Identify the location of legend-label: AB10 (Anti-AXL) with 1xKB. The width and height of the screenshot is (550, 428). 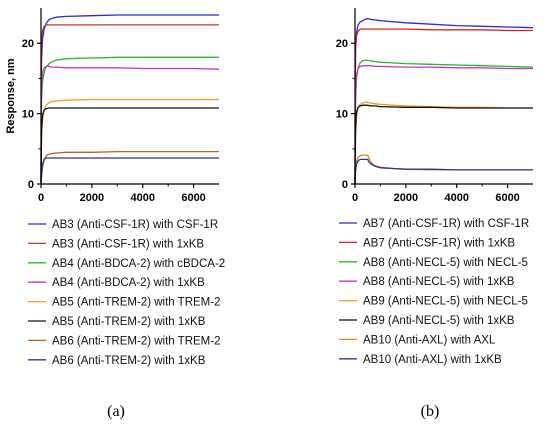
(432, 360).